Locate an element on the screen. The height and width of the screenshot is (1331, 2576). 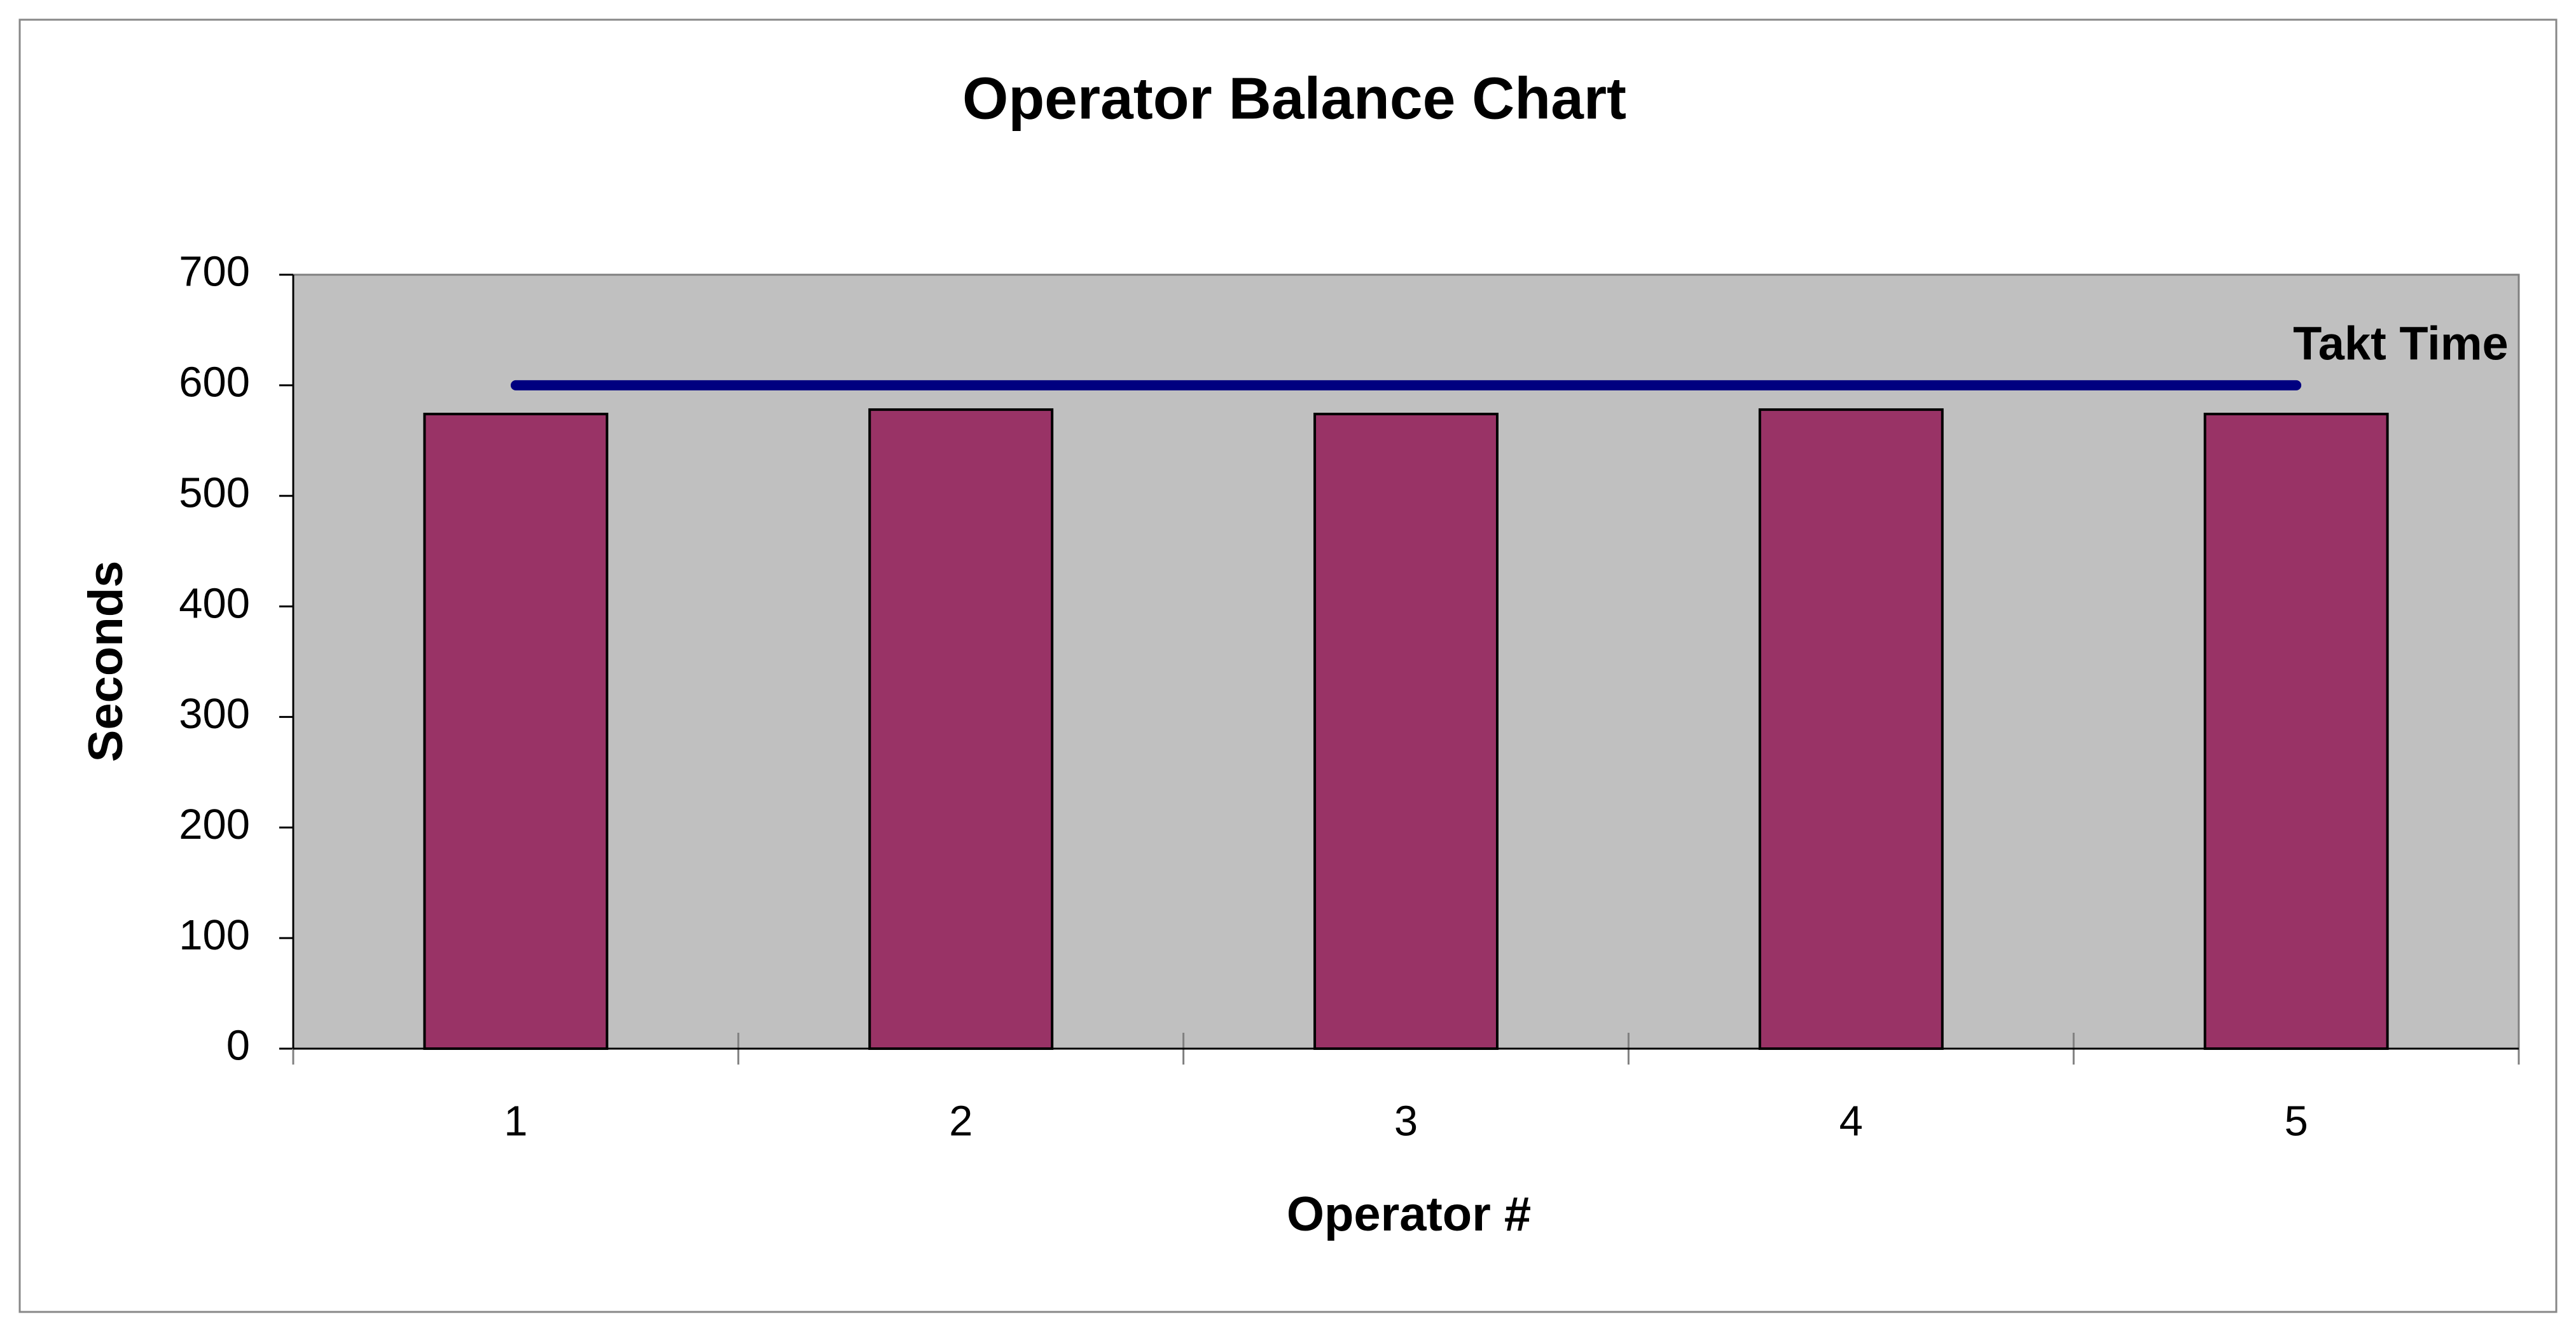
line-label: Takt Time is located at coordinates (2401, 343).